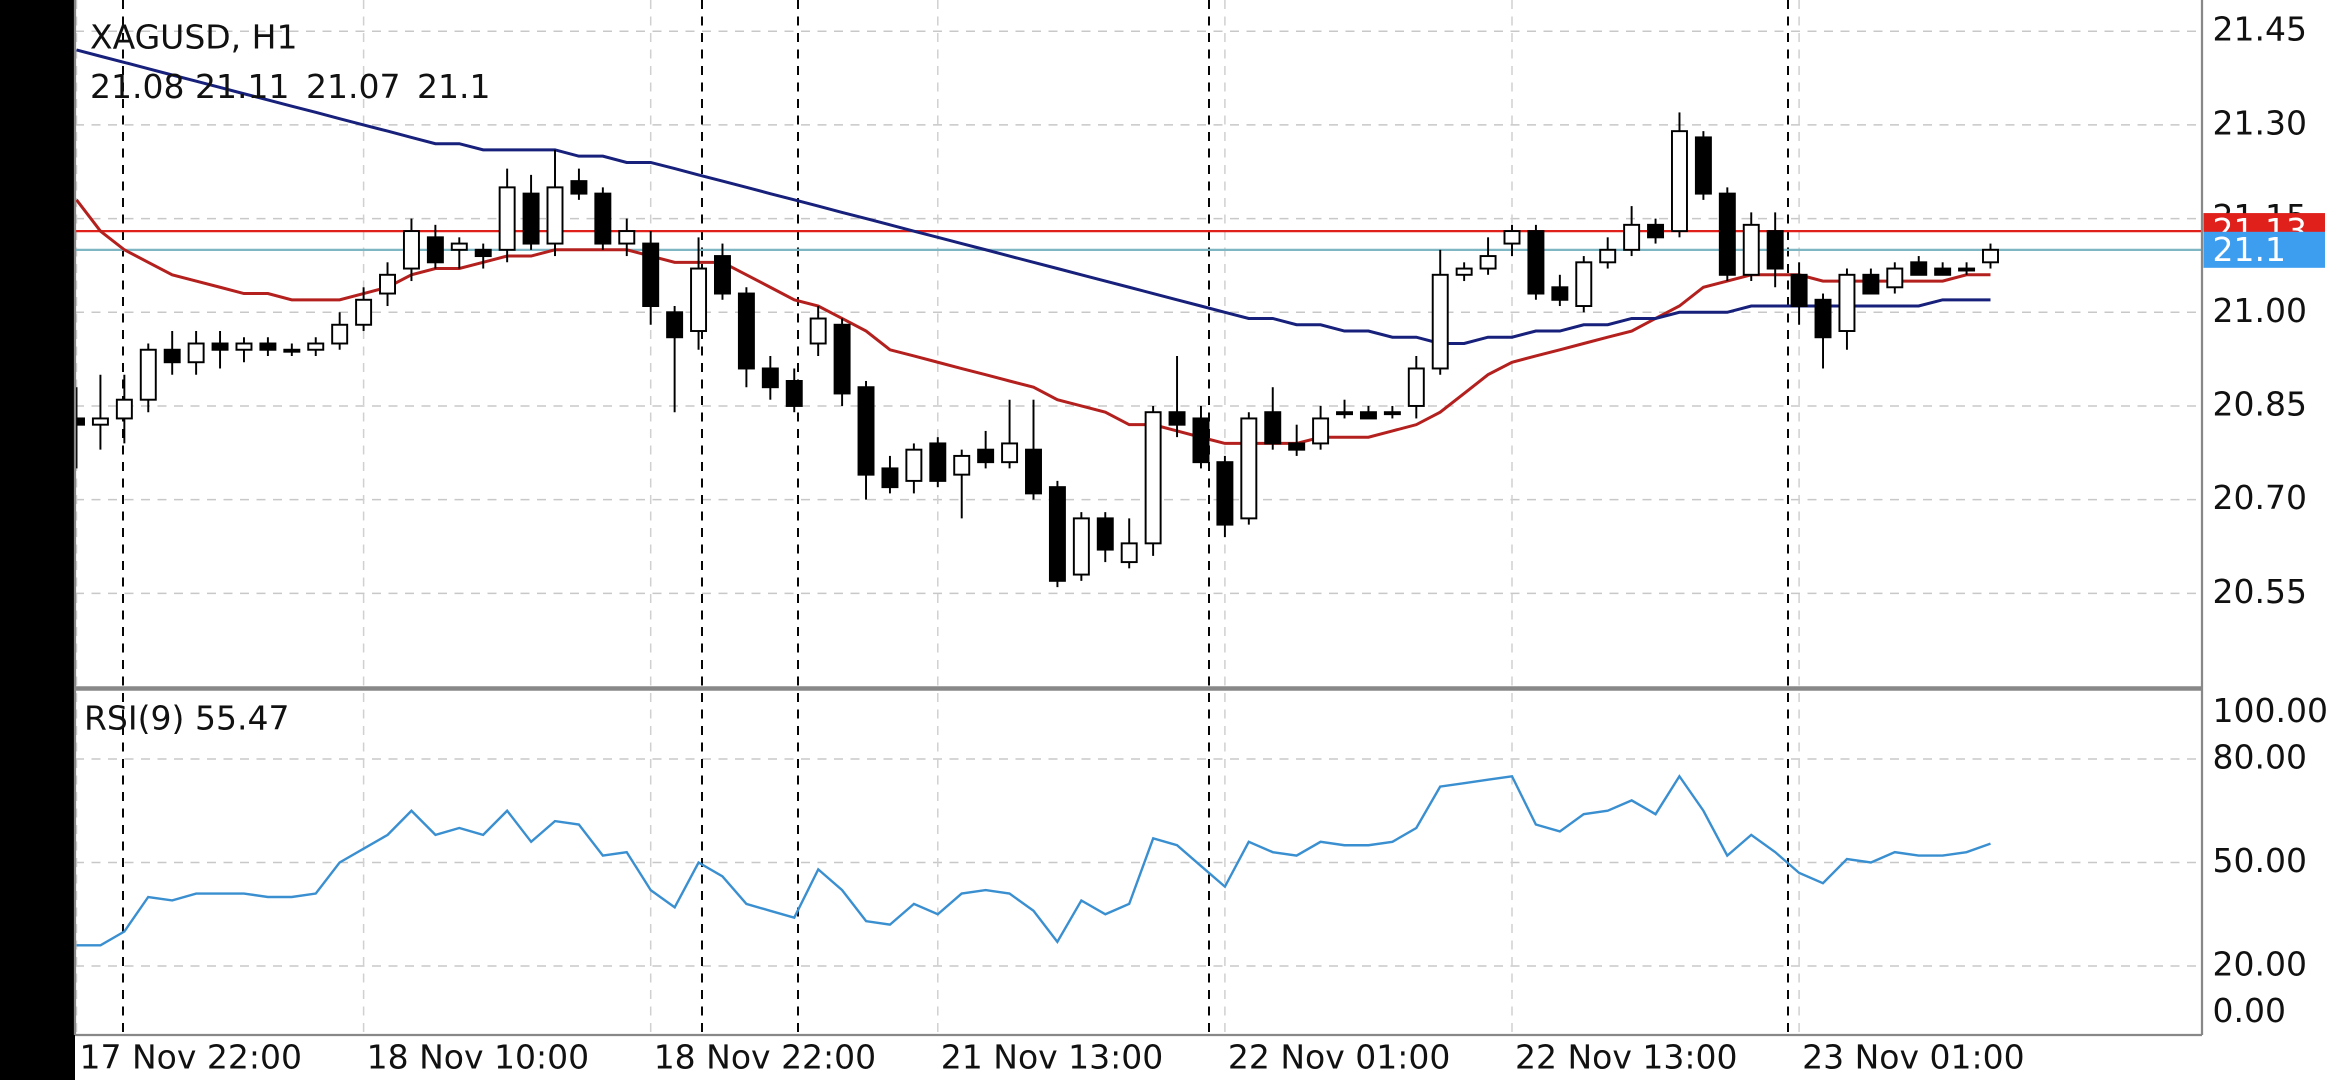 This screenshot has width=2340, height=1080. What do you see at coordinates (2270, 710) in the screenshot?
I see `rsi-tick-label: 100.00` at bounding box center [2270, 710].